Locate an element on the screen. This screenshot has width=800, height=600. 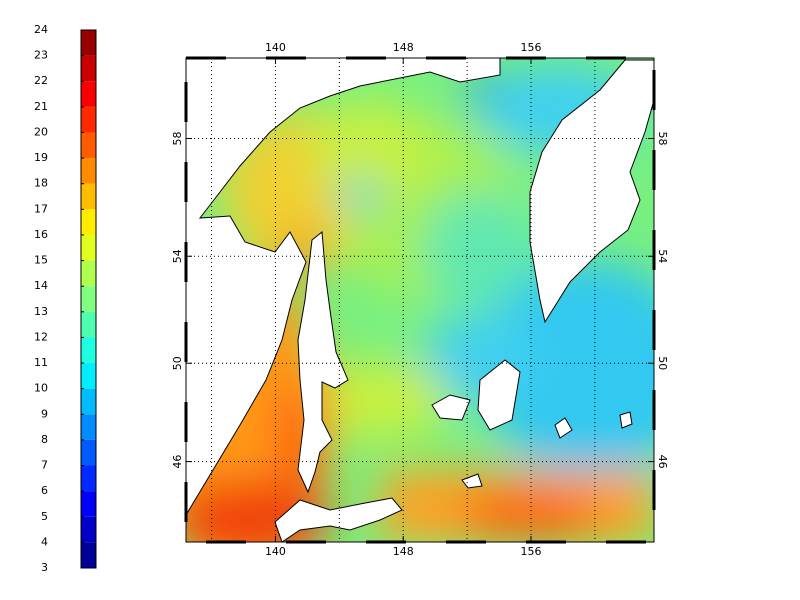
colorbar-label: 9 is located at coordinates (44, 413).